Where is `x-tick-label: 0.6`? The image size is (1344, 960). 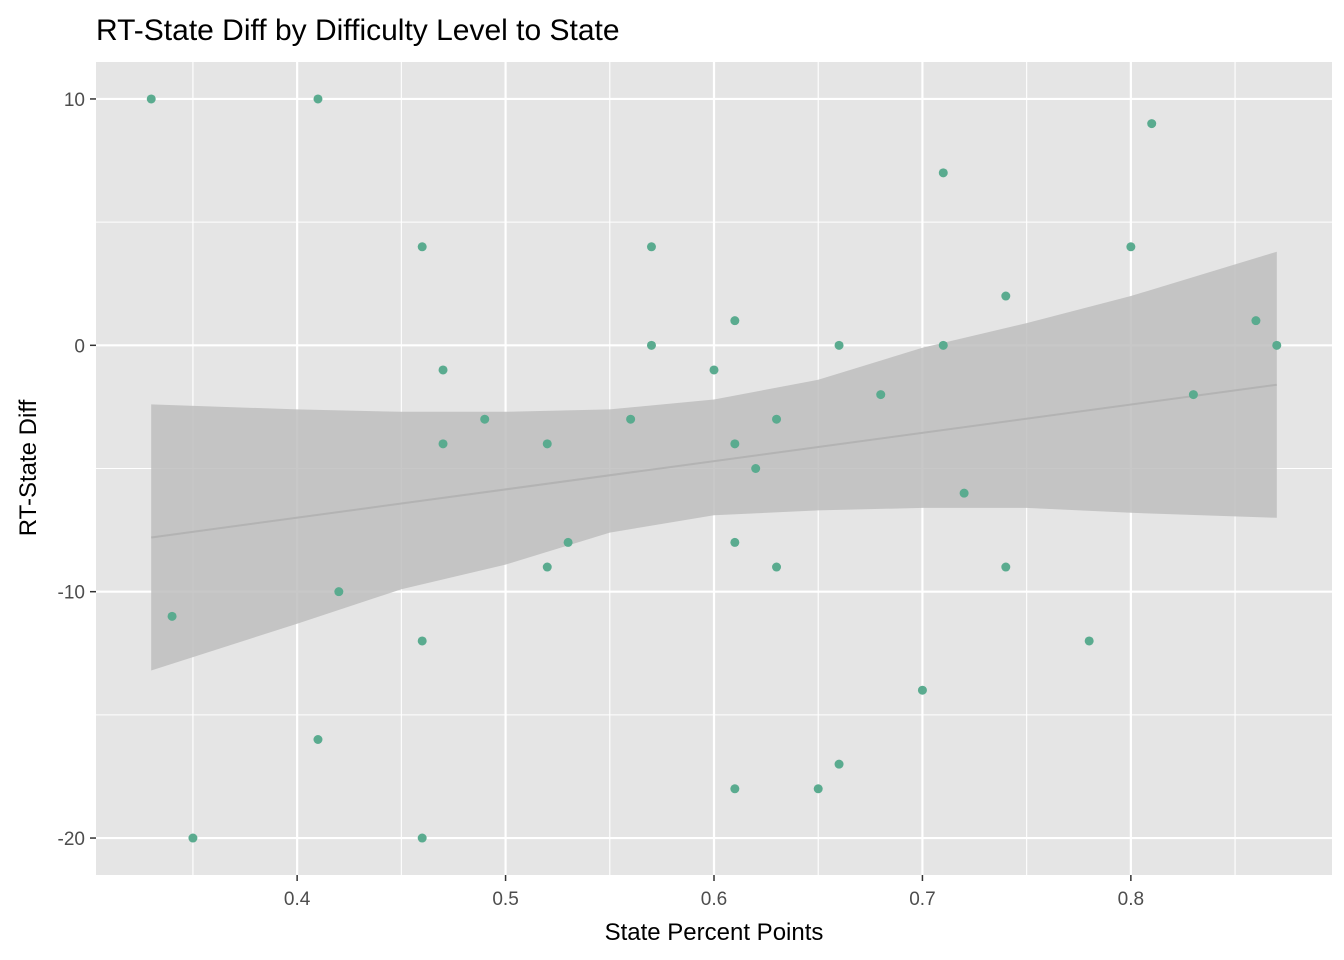
x-tick-label: 0.6 is located at coordinates (714, 899).